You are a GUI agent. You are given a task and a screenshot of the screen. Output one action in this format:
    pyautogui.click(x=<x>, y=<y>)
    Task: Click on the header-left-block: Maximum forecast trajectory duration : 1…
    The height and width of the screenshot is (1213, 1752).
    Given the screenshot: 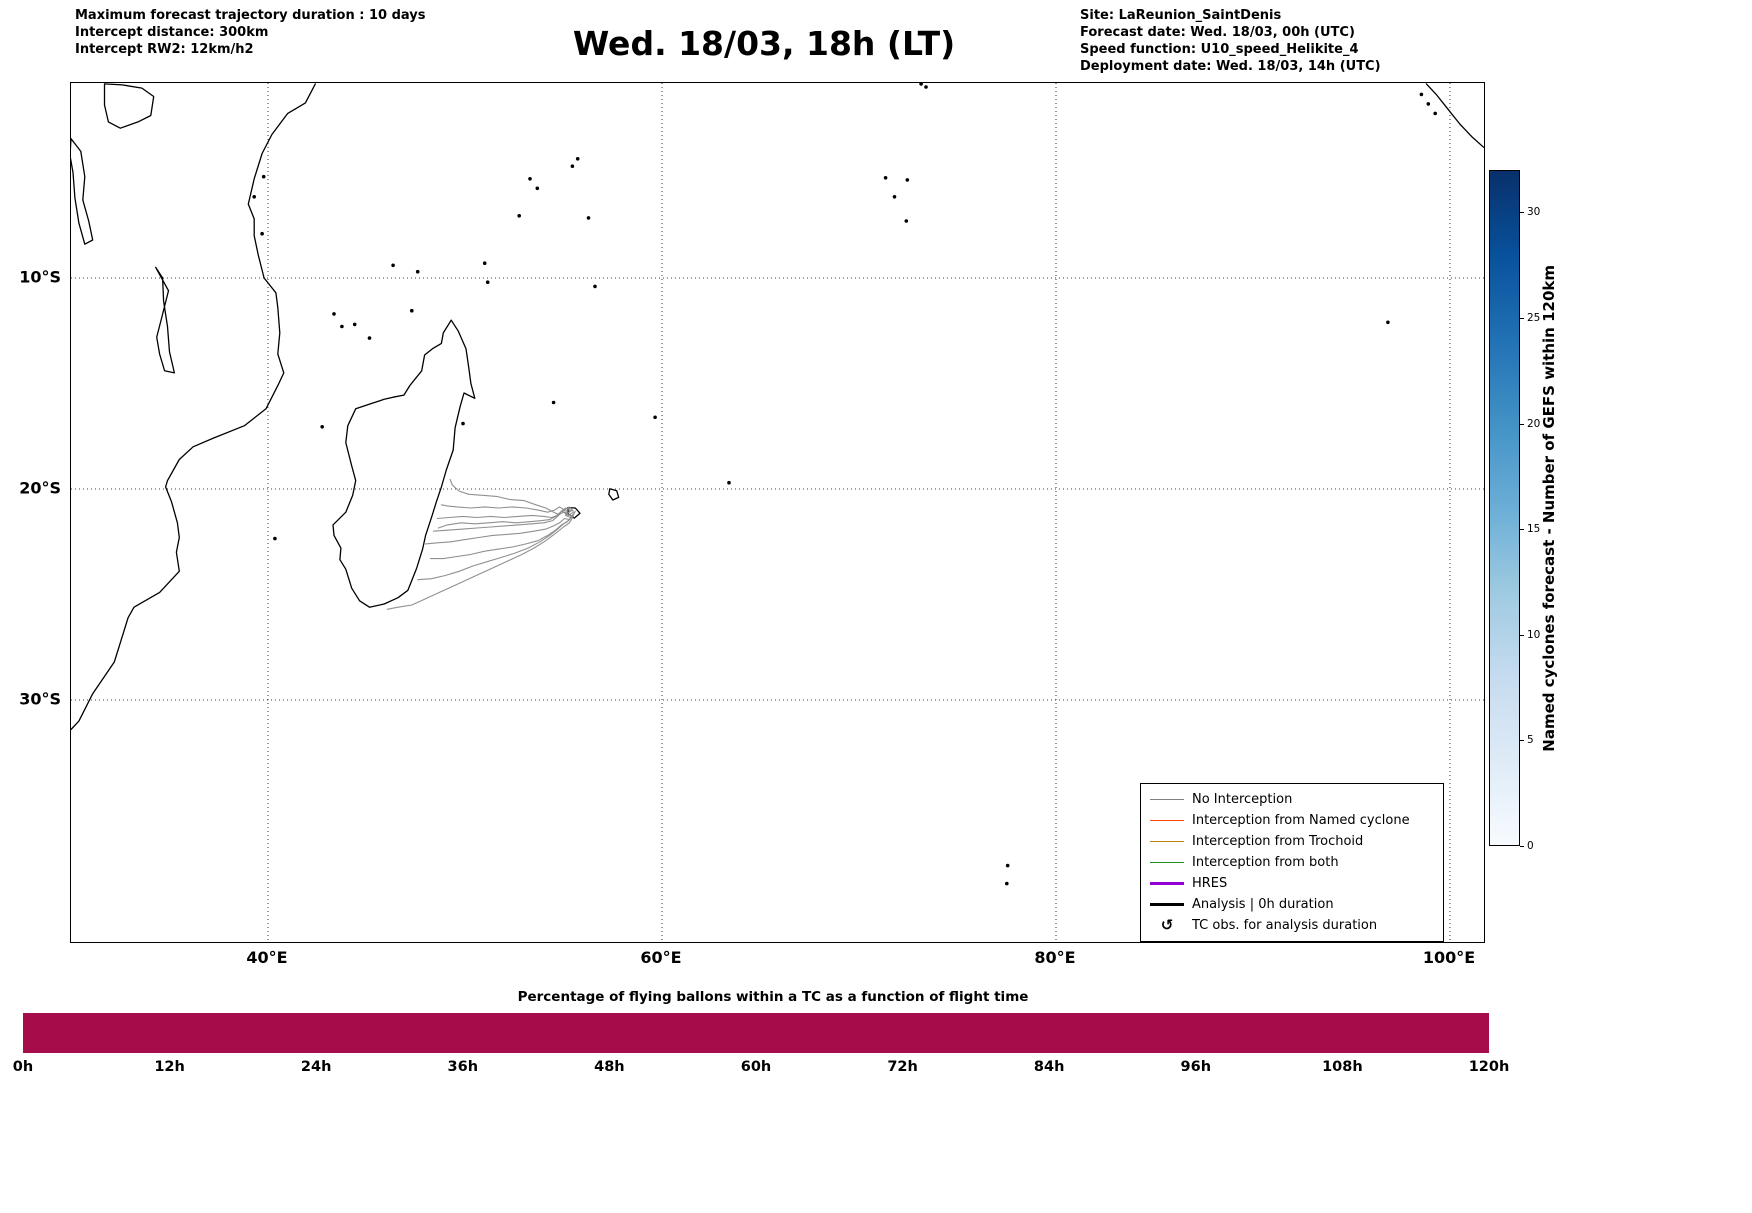 What is the action you would take?
    pyautogui.click(x=250, y=32)
    